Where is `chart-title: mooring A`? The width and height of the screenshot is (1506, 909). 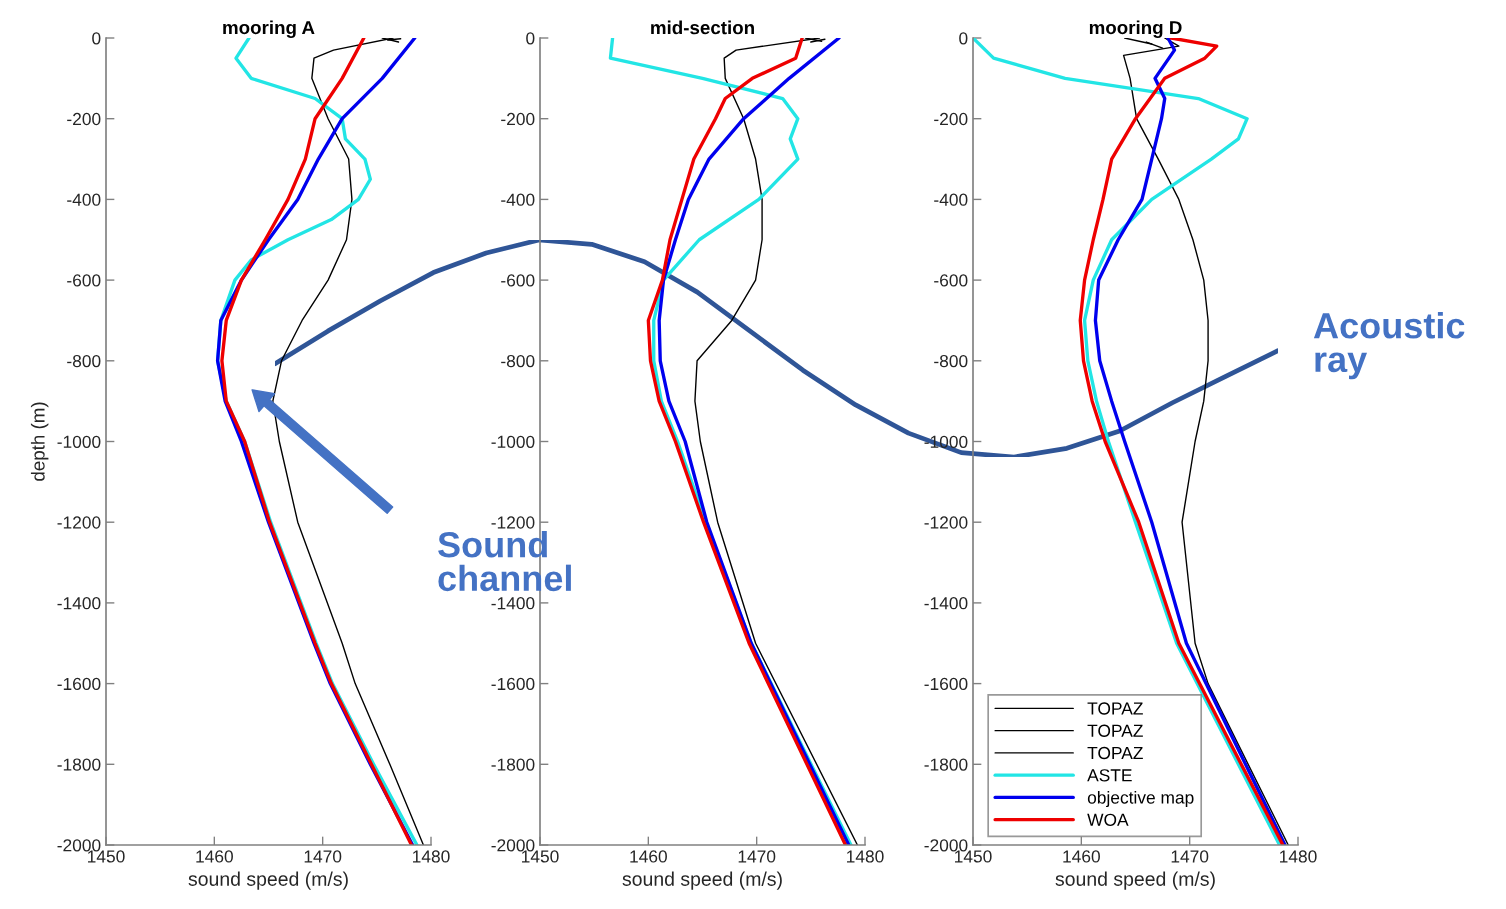 chart-title: mooring A is located at coordinates (269, 29).